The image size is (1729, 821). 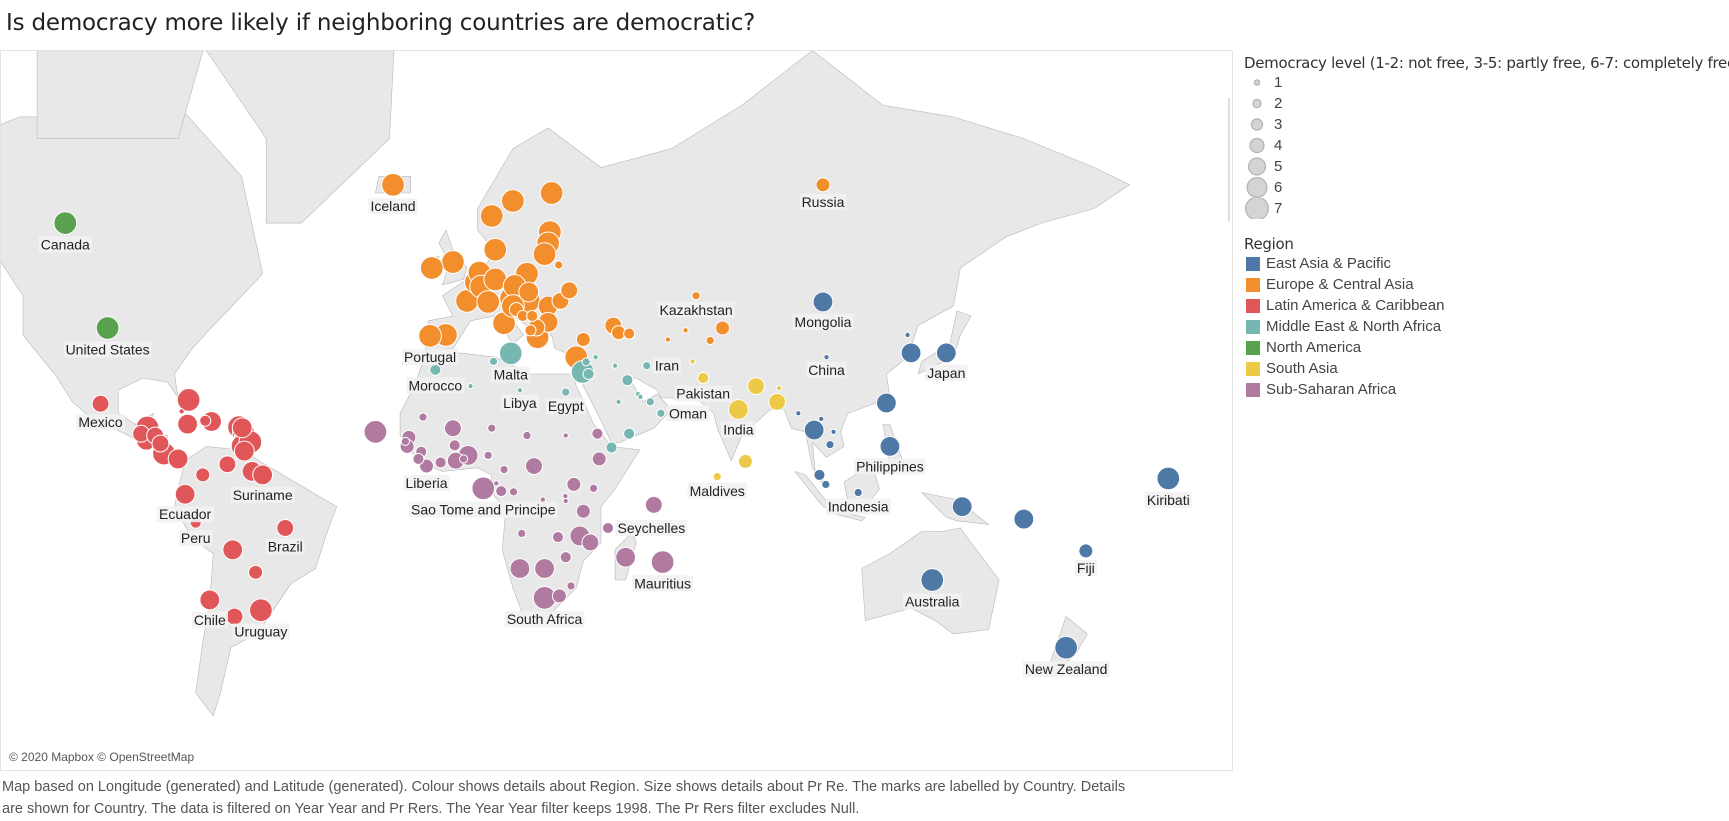 I want to click on country-mark-russia, so click(x=823, y=185).